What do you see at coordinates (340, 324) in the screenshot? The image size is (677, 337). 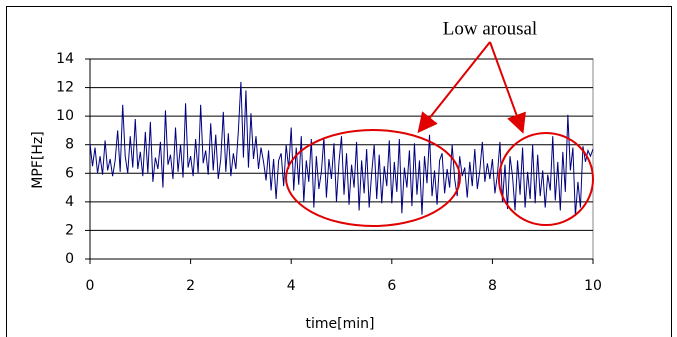 I see `x-axis-label: time[min]` at bounding box center [340, 324].